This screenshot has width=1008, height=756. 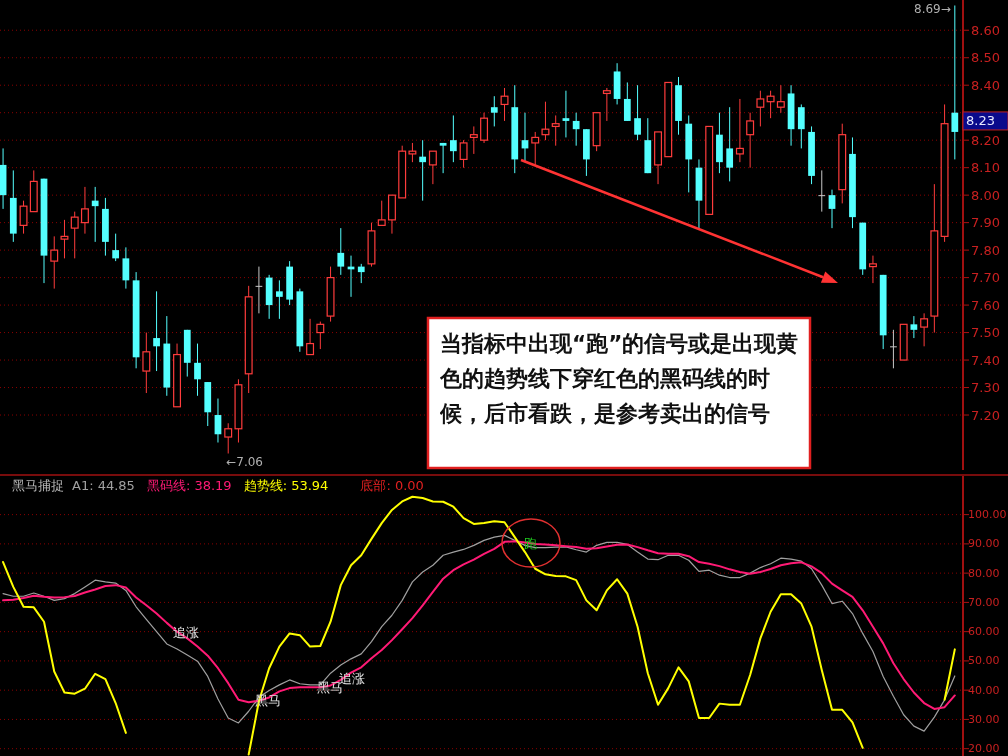 What do you see at coordinates (985, 30) in the screenshot?
I see `y-tick-label: 8.60` at bounding box center [985, 30].